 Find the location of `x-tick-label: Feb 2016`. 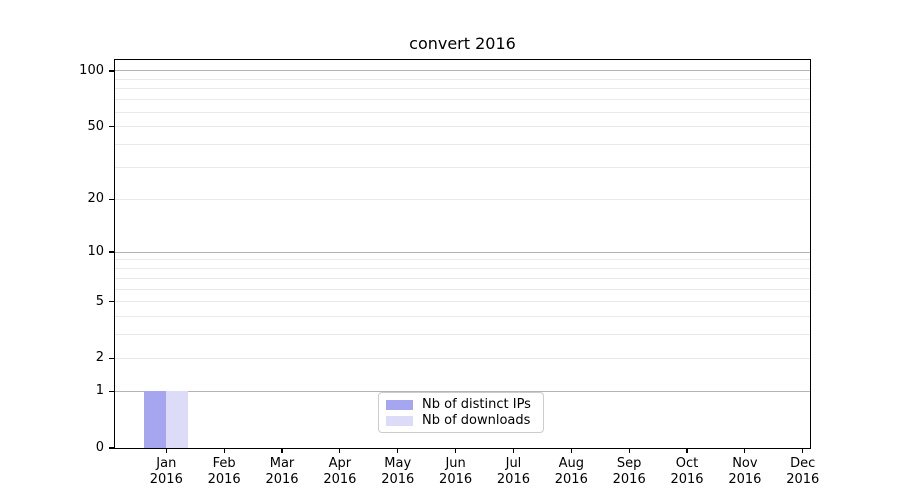

x-tick-label: Feb 2016 is located at coordinates (224, 471).